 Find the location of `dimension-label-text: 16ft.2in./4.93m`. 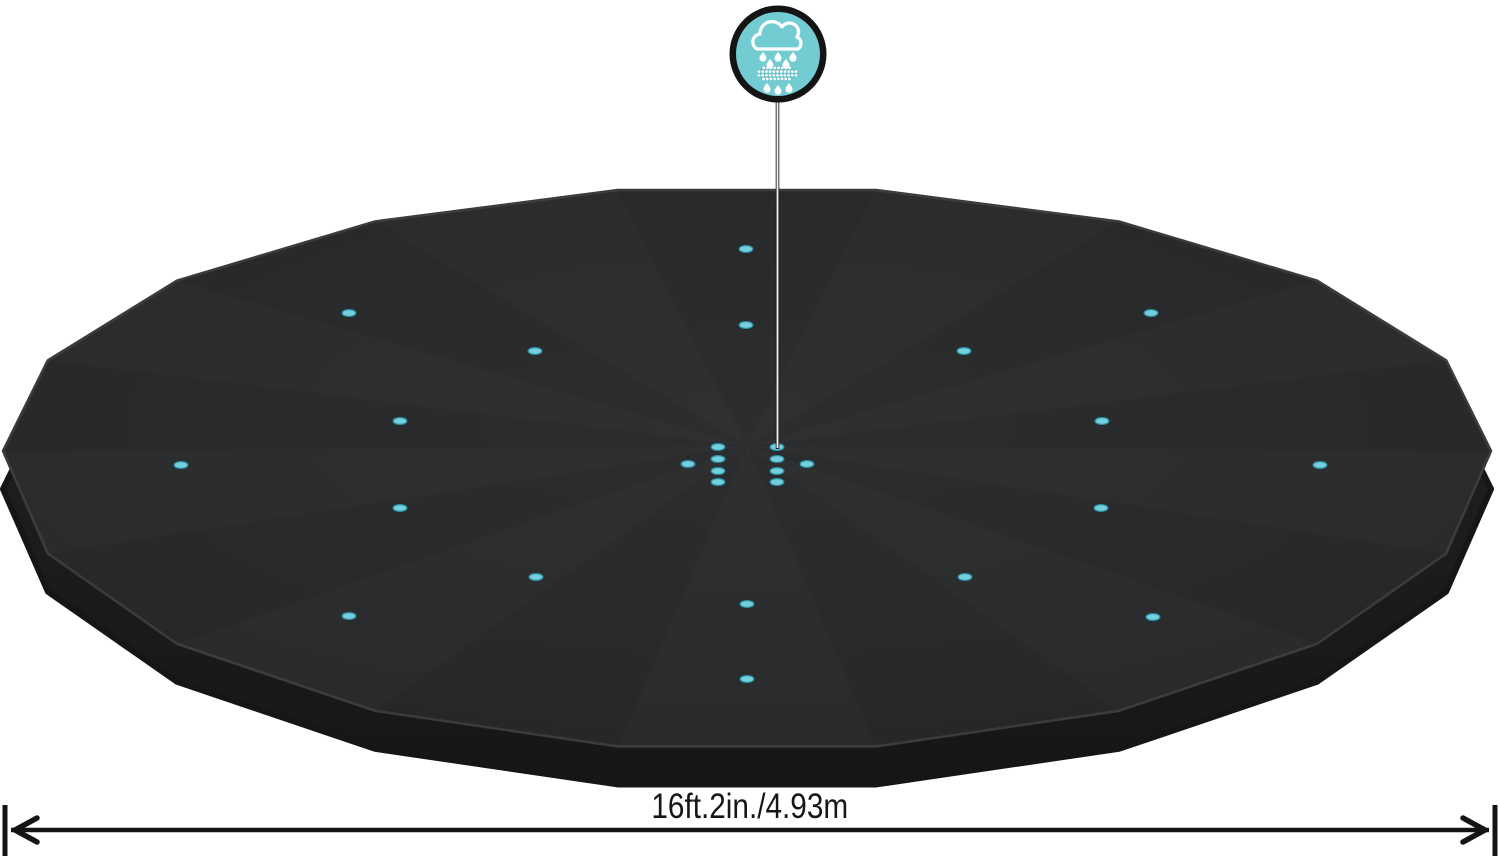

dimension-label-text: 16ft.2in./4.93m is located at coordinates (750, 806).